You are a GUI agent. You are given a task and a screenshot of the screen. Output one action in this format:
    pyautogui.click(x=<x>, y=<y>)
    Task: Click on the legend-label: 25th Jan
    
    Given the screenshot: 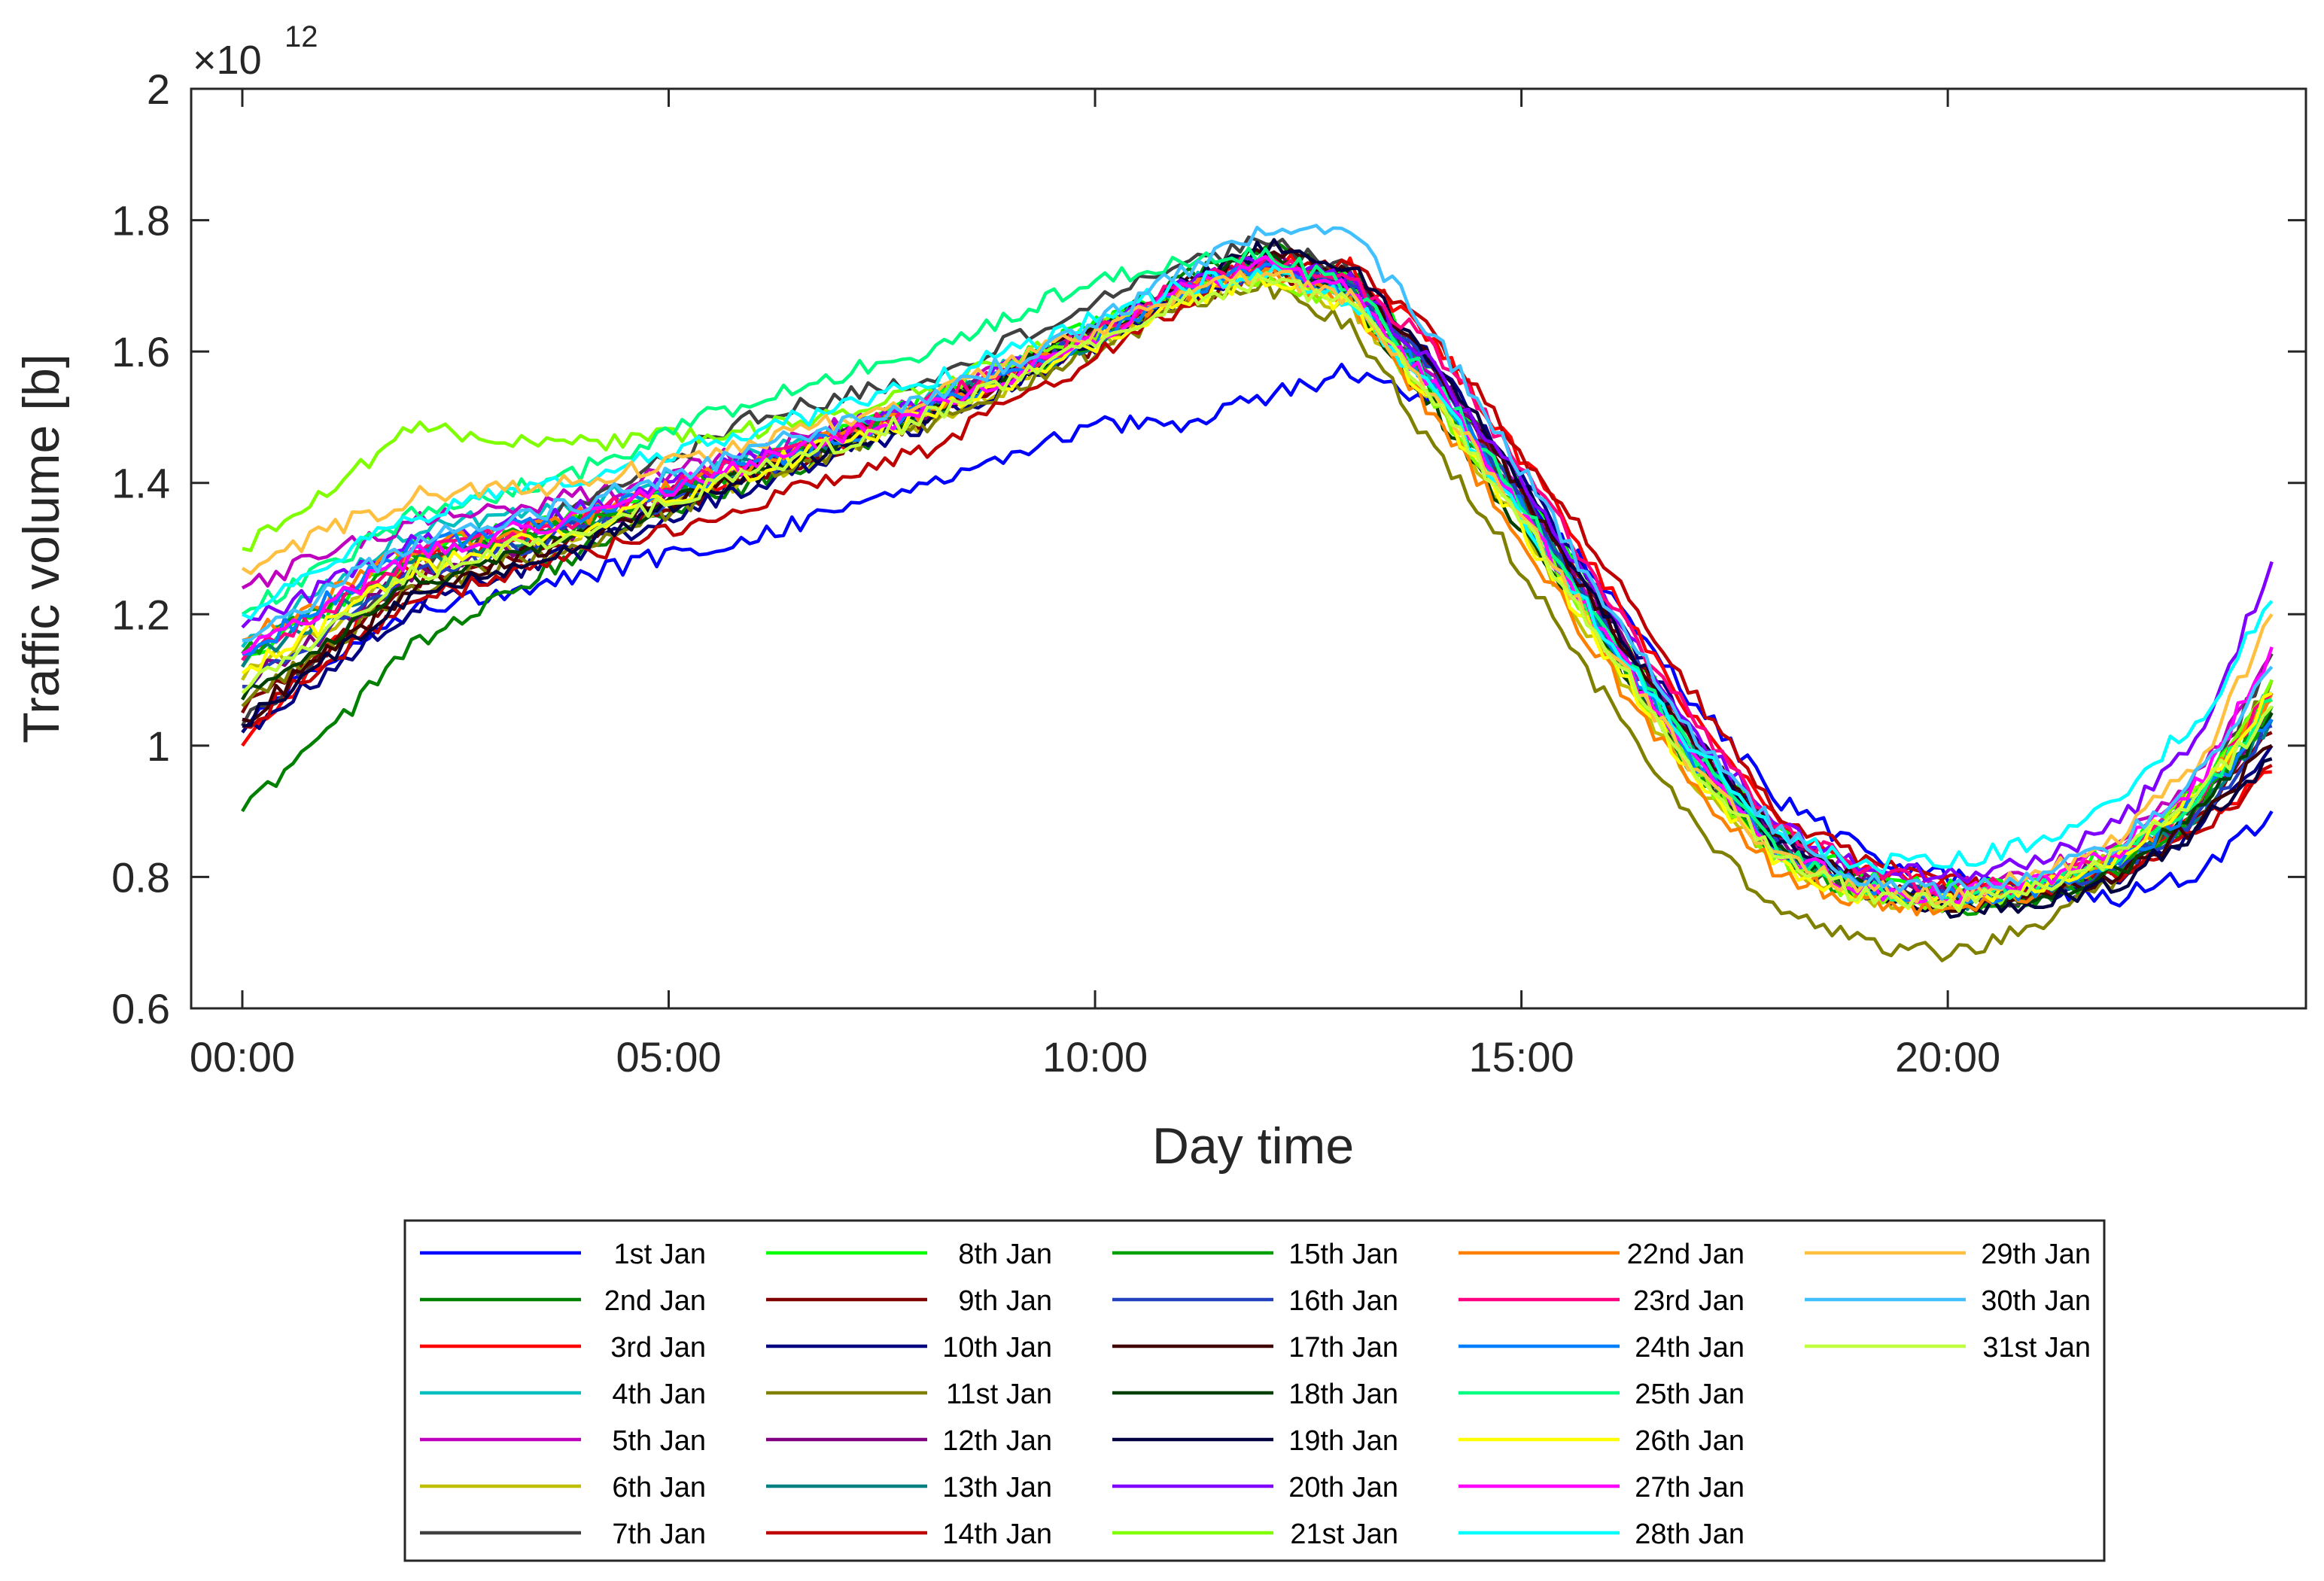 What is the action you would take?
    pyautogui.click(x=1690, y=1394)
    